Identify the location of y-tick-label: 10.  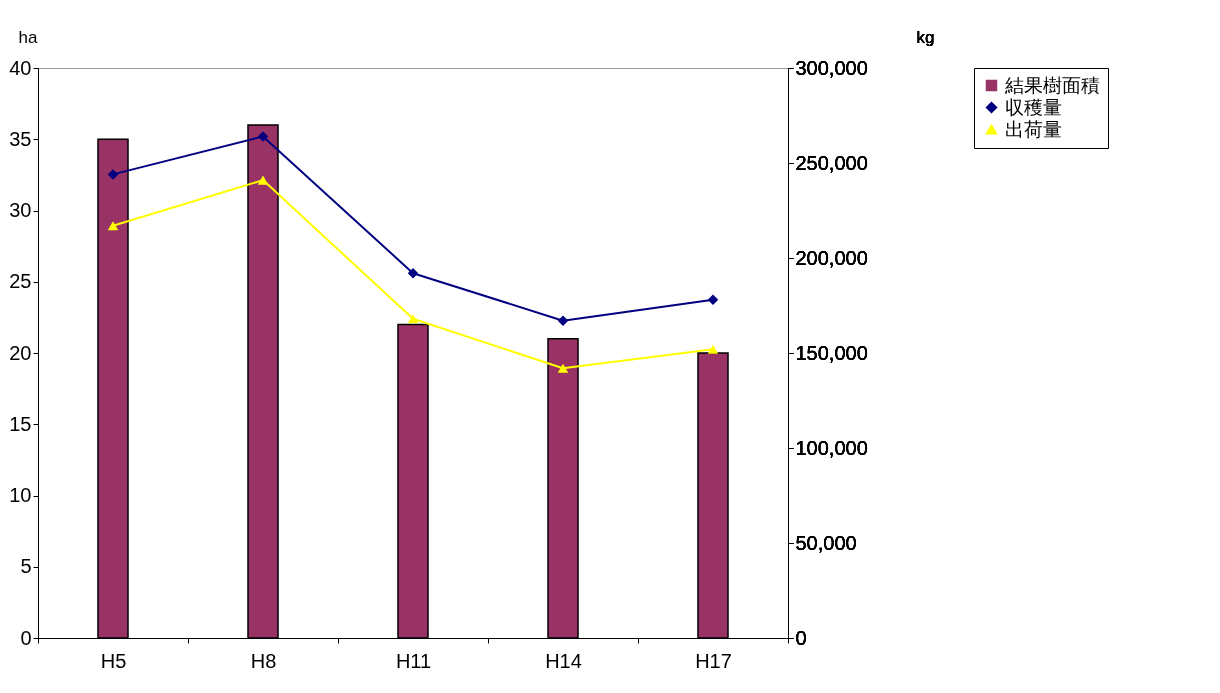
(20, 495).